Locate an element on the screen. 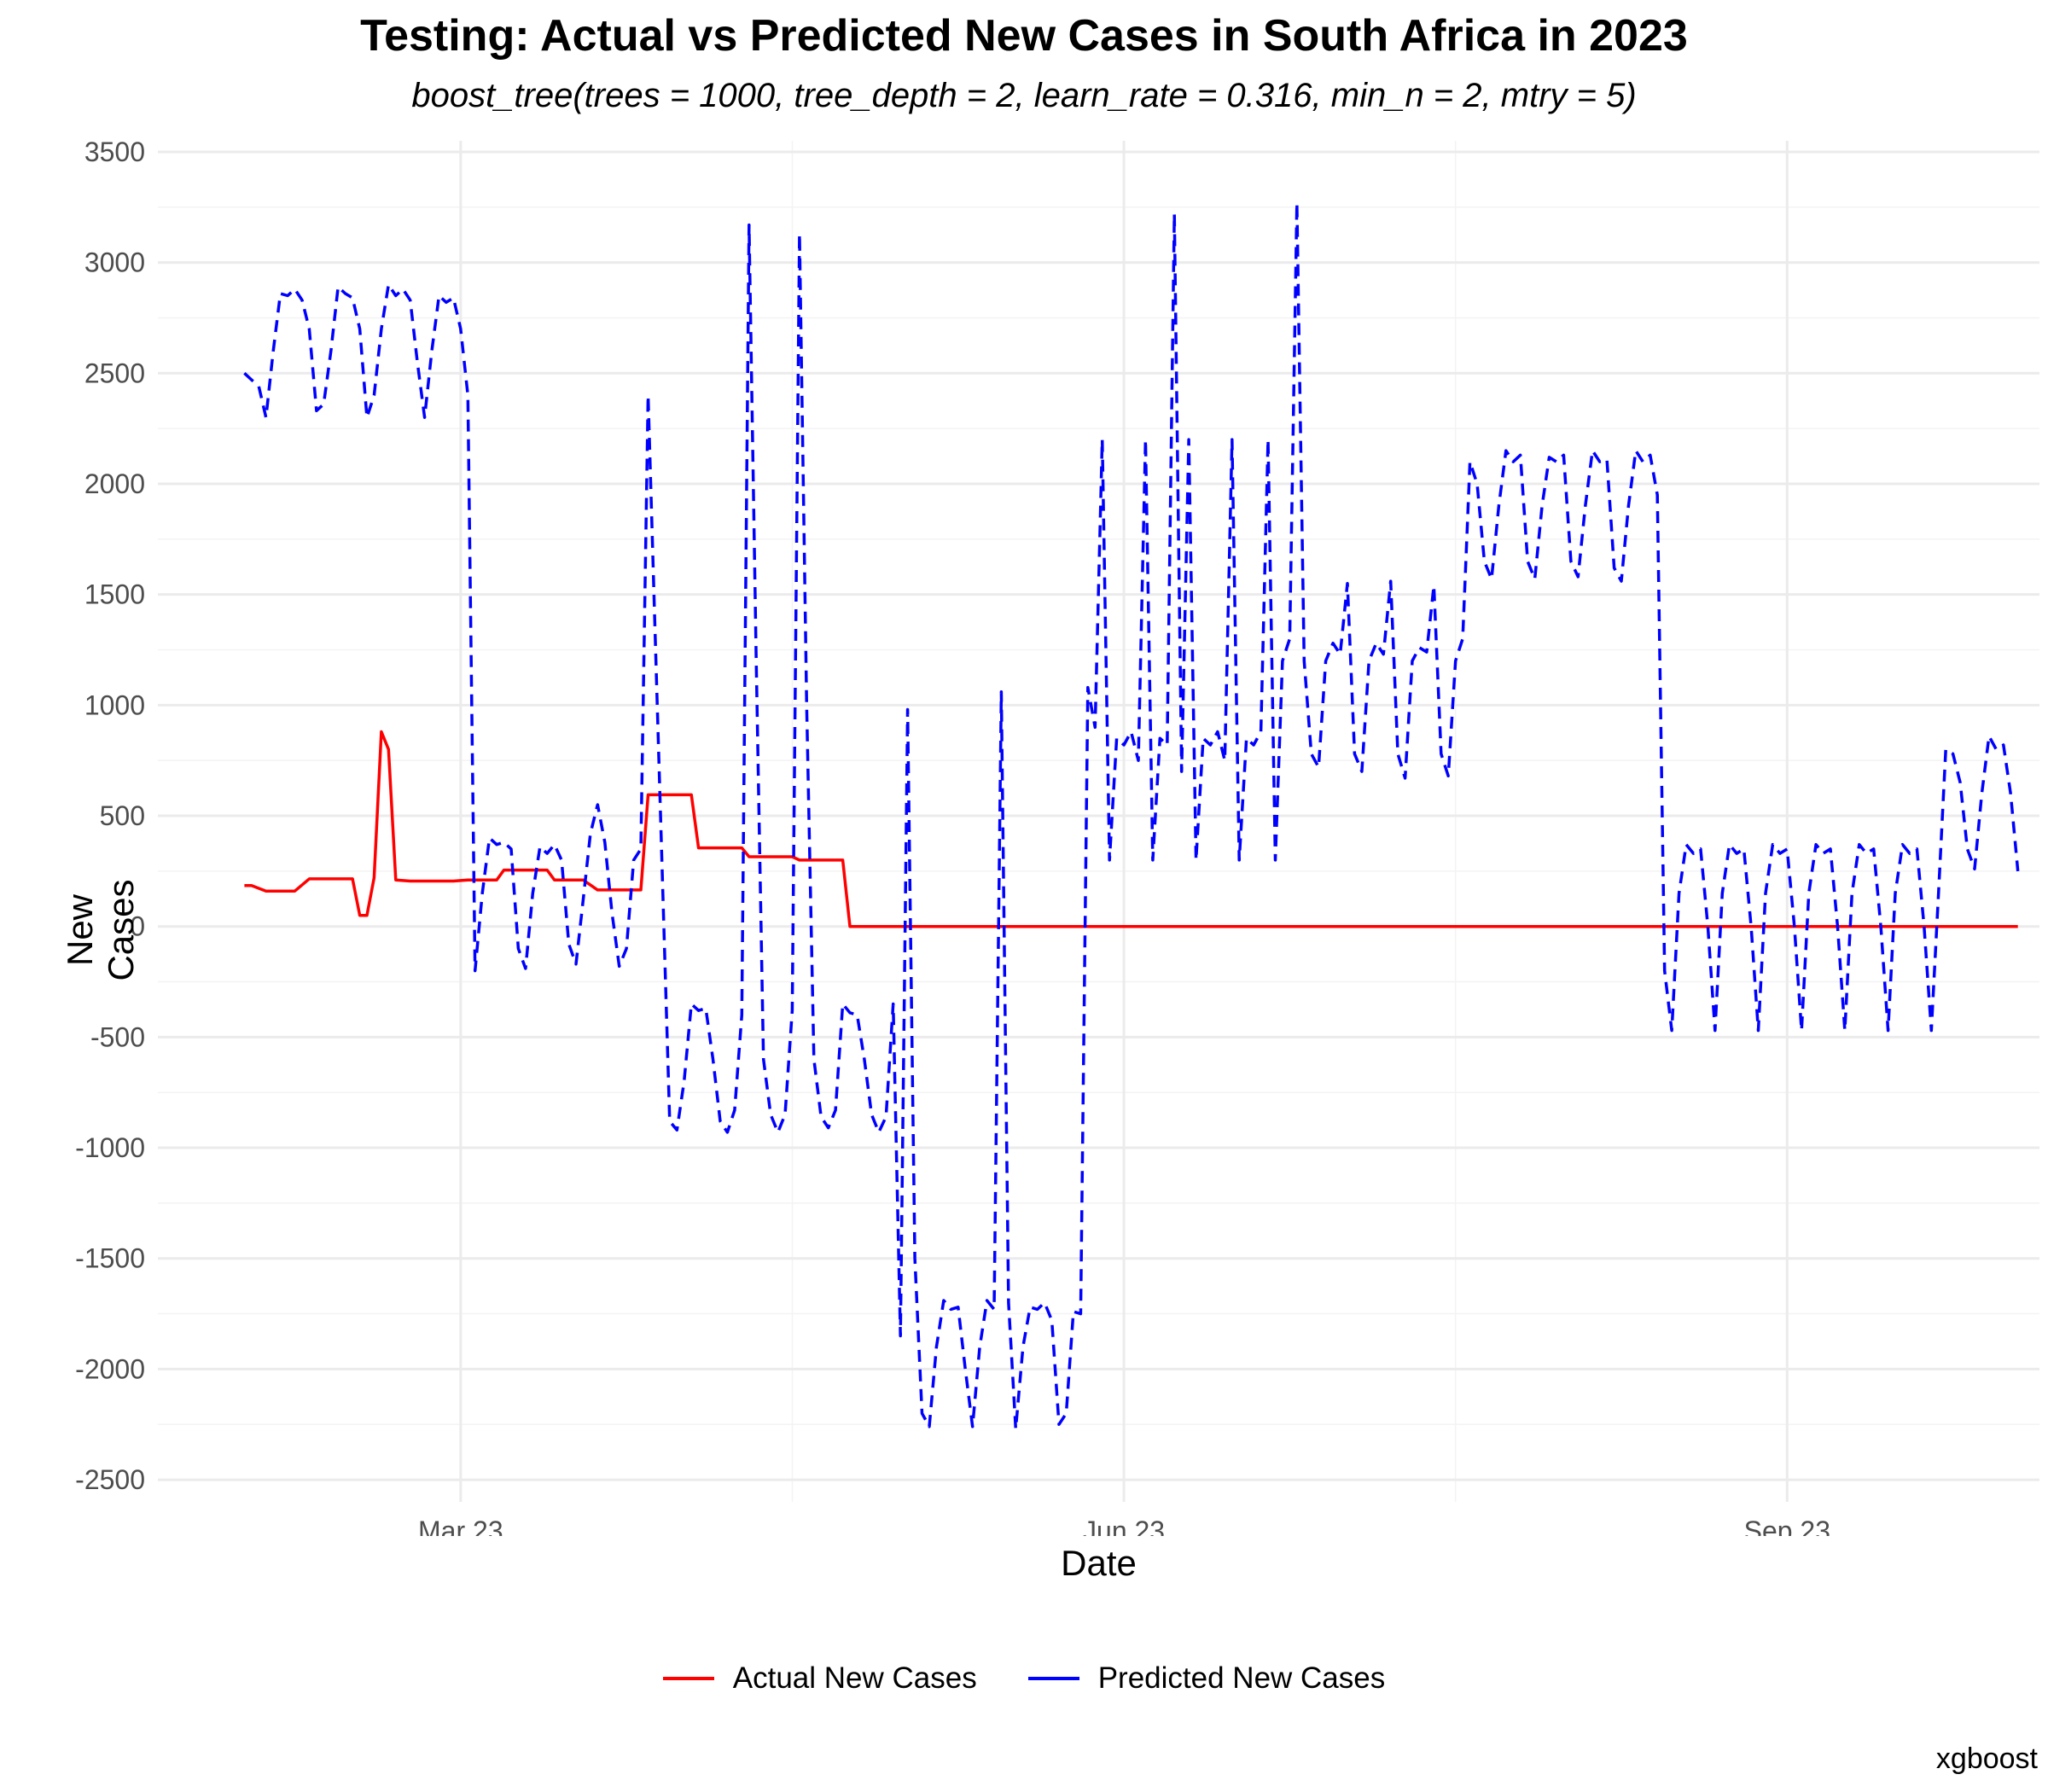 This screenshot has height=1792, width=2048. x-tick-label: Jun 23 is located at coordinates (1124, 1526).